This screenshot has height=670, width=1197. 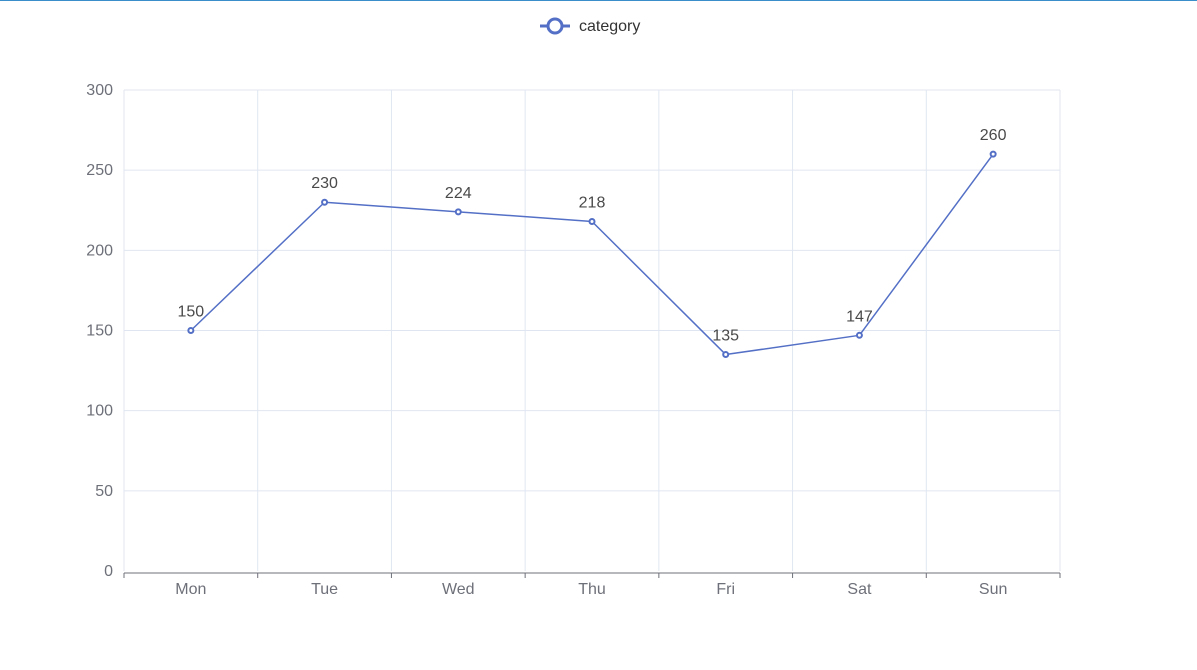 What do you see at coordinates (324, 589) in the screenshot?
I see `x-tick-label: Tue` at bounding box center [324, 589].